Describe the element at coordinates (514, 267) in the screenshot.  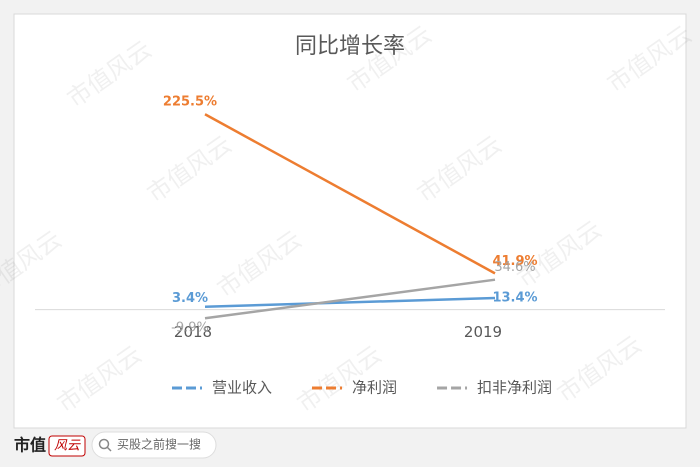
I see `data-label: 34.6%` at that location.